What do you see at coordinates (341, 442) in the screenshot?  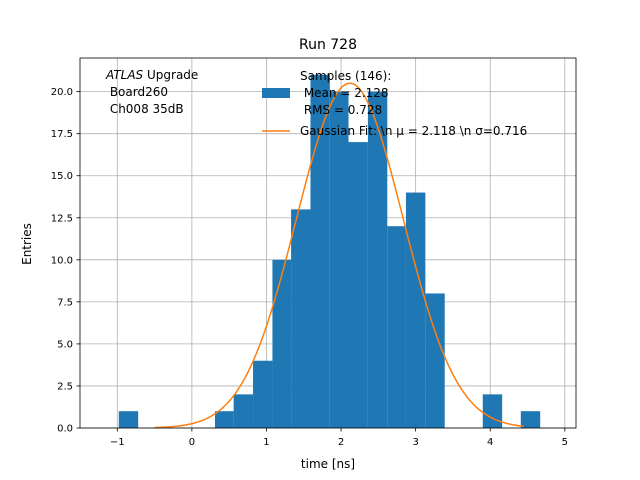 I see `x-tick-label: 2` at bounding box center [341, 442].